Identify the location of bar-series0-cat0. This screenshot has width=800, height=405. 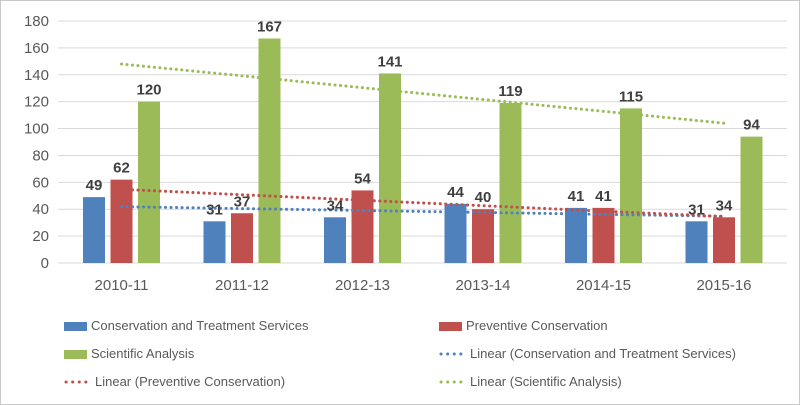
(94, 230).